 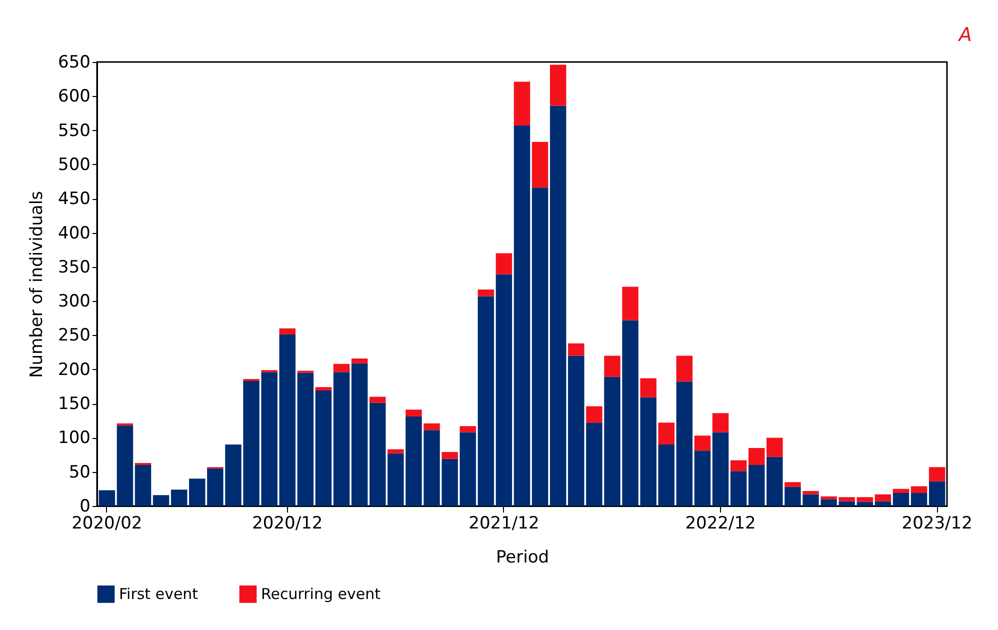 I want to click on legend-label: Recurring event, so click(x=321, y=594).